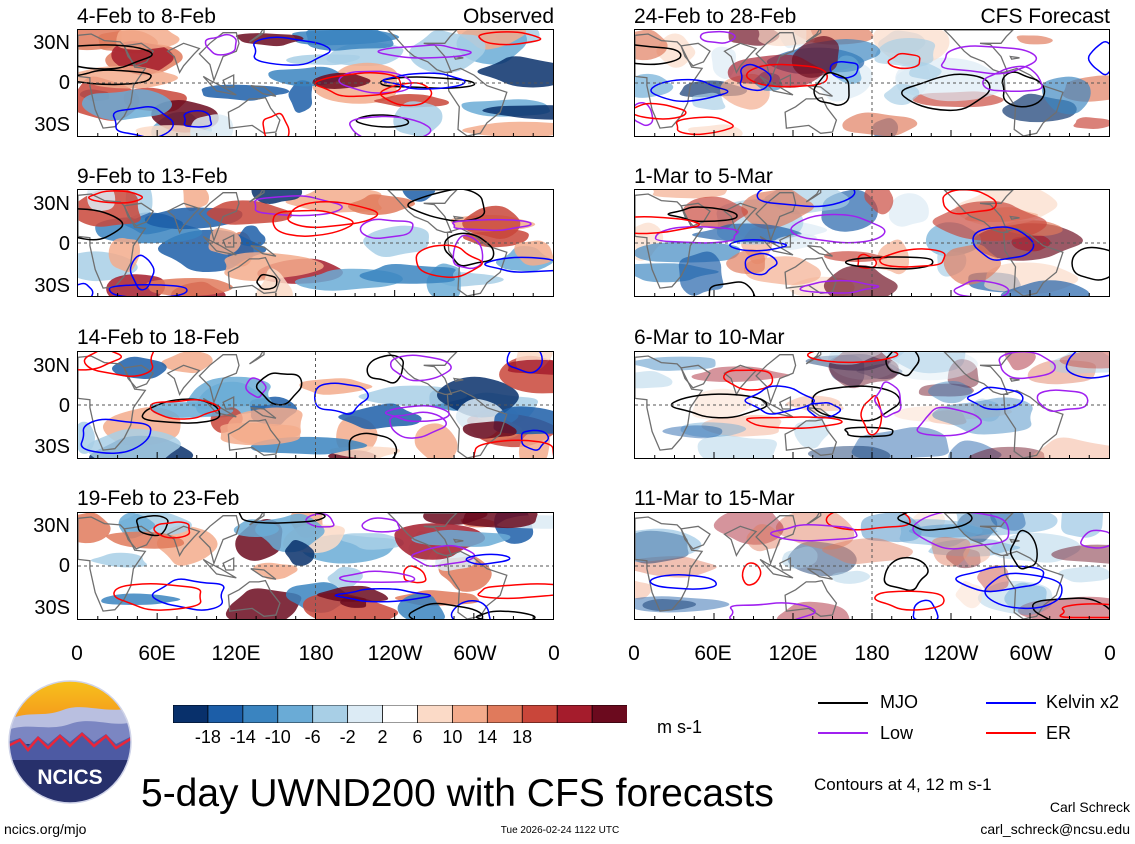 The image size is (1135, 844). I want to click on legend-label-kelvin: Kelvin x2, so click(1083, 702).